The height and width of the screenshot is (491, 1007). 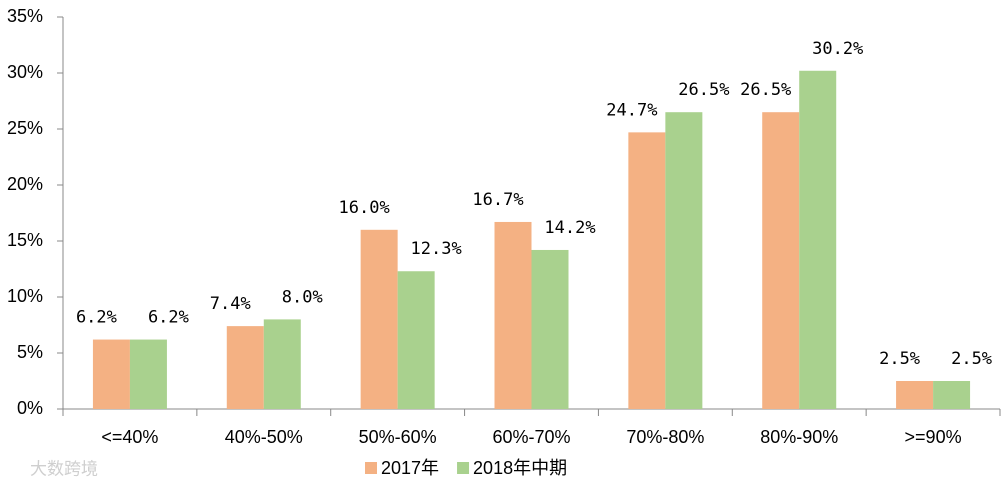 I want to click on value-label: 16.7%, so click(x=497, y=200).